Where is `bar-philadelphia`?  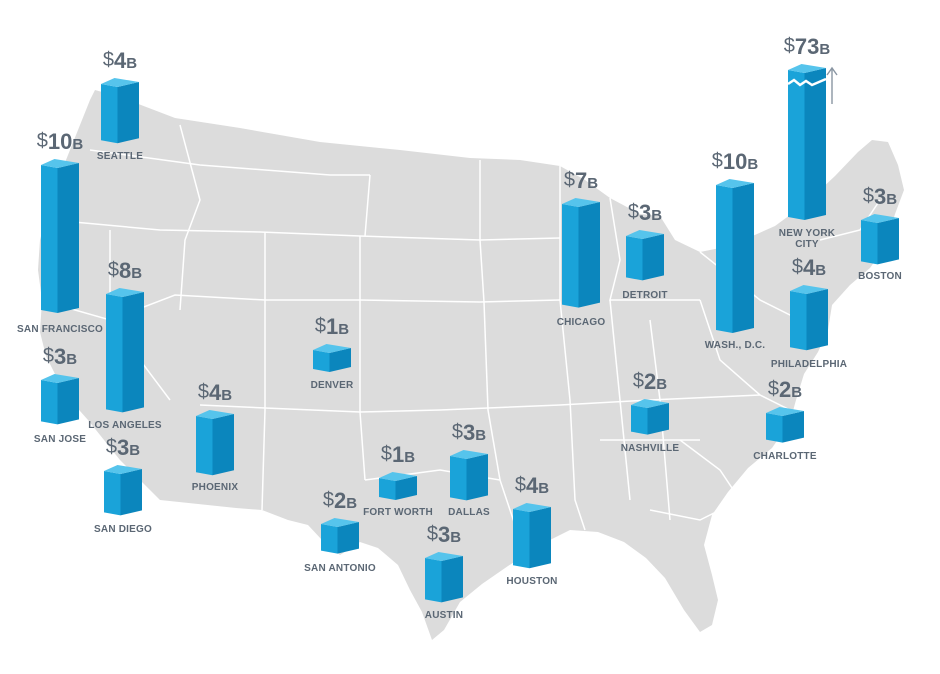 bar-philadelphia is located at coordinates (809, 319).